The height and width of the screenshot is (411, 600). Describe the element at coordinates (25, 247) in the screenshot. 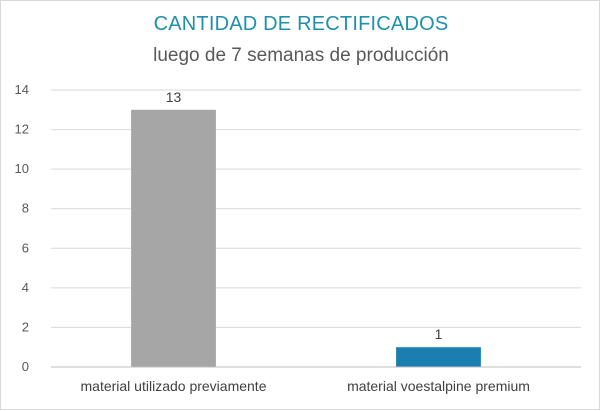

I see `y-tick-label: 6` at that location.